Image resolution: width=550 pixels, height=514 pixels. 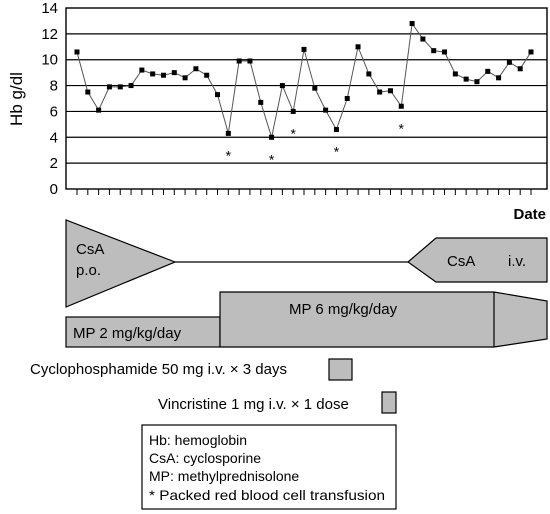 What do you see at coordinates (49, 60) in the screenshot?
I see `y-tick-label: 10` at bounding box center [49, 60].